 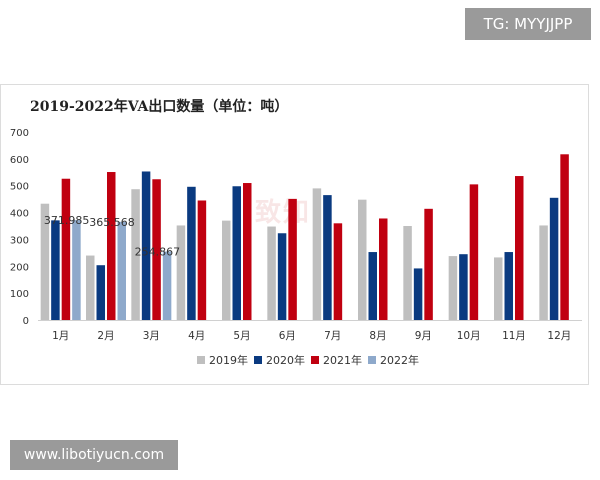 I want to click on bar-2021年-9月, so click(x=428, y=264).